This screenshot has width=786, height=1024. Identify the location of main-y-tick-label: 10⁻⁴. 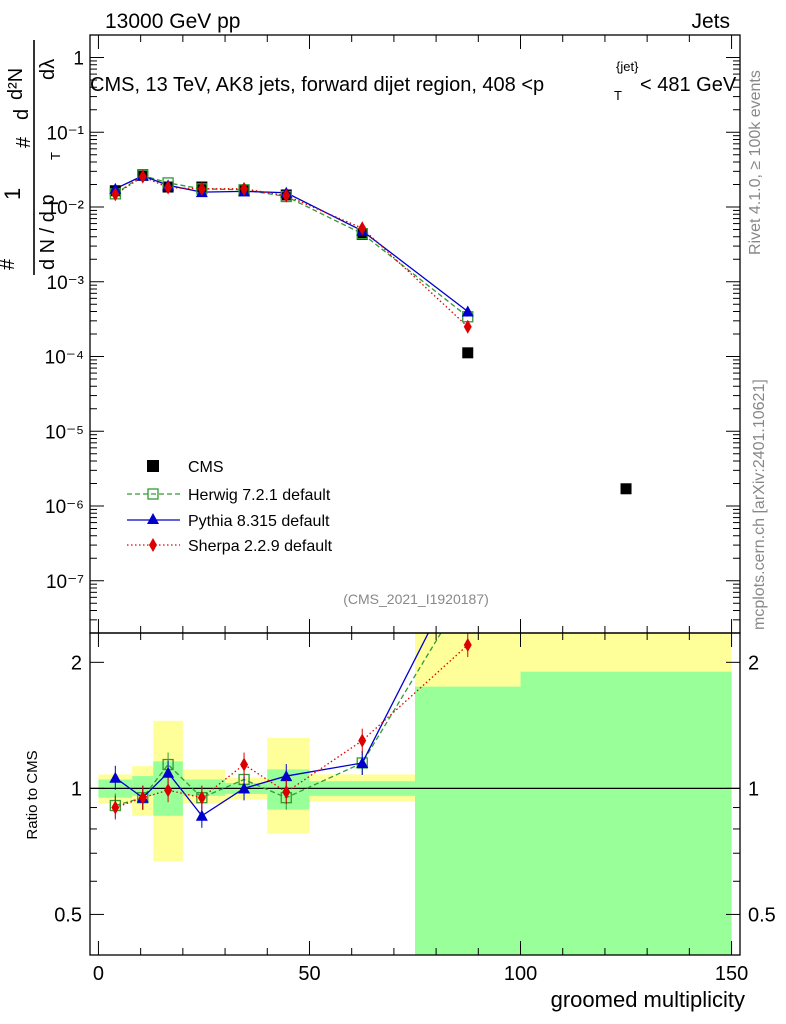
(64, 358).